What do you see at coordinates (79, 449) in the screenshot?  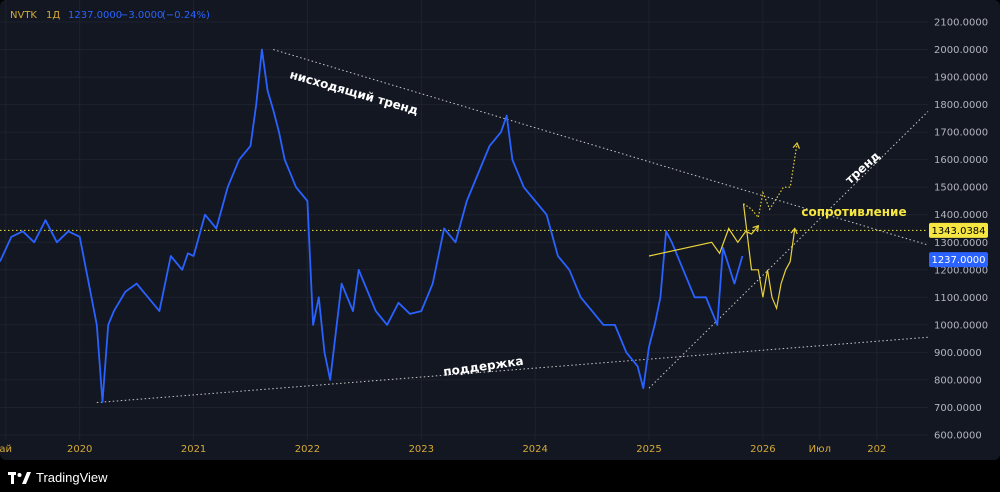 I see `x-tick-label: 2020` at bounding box center [79, 449].